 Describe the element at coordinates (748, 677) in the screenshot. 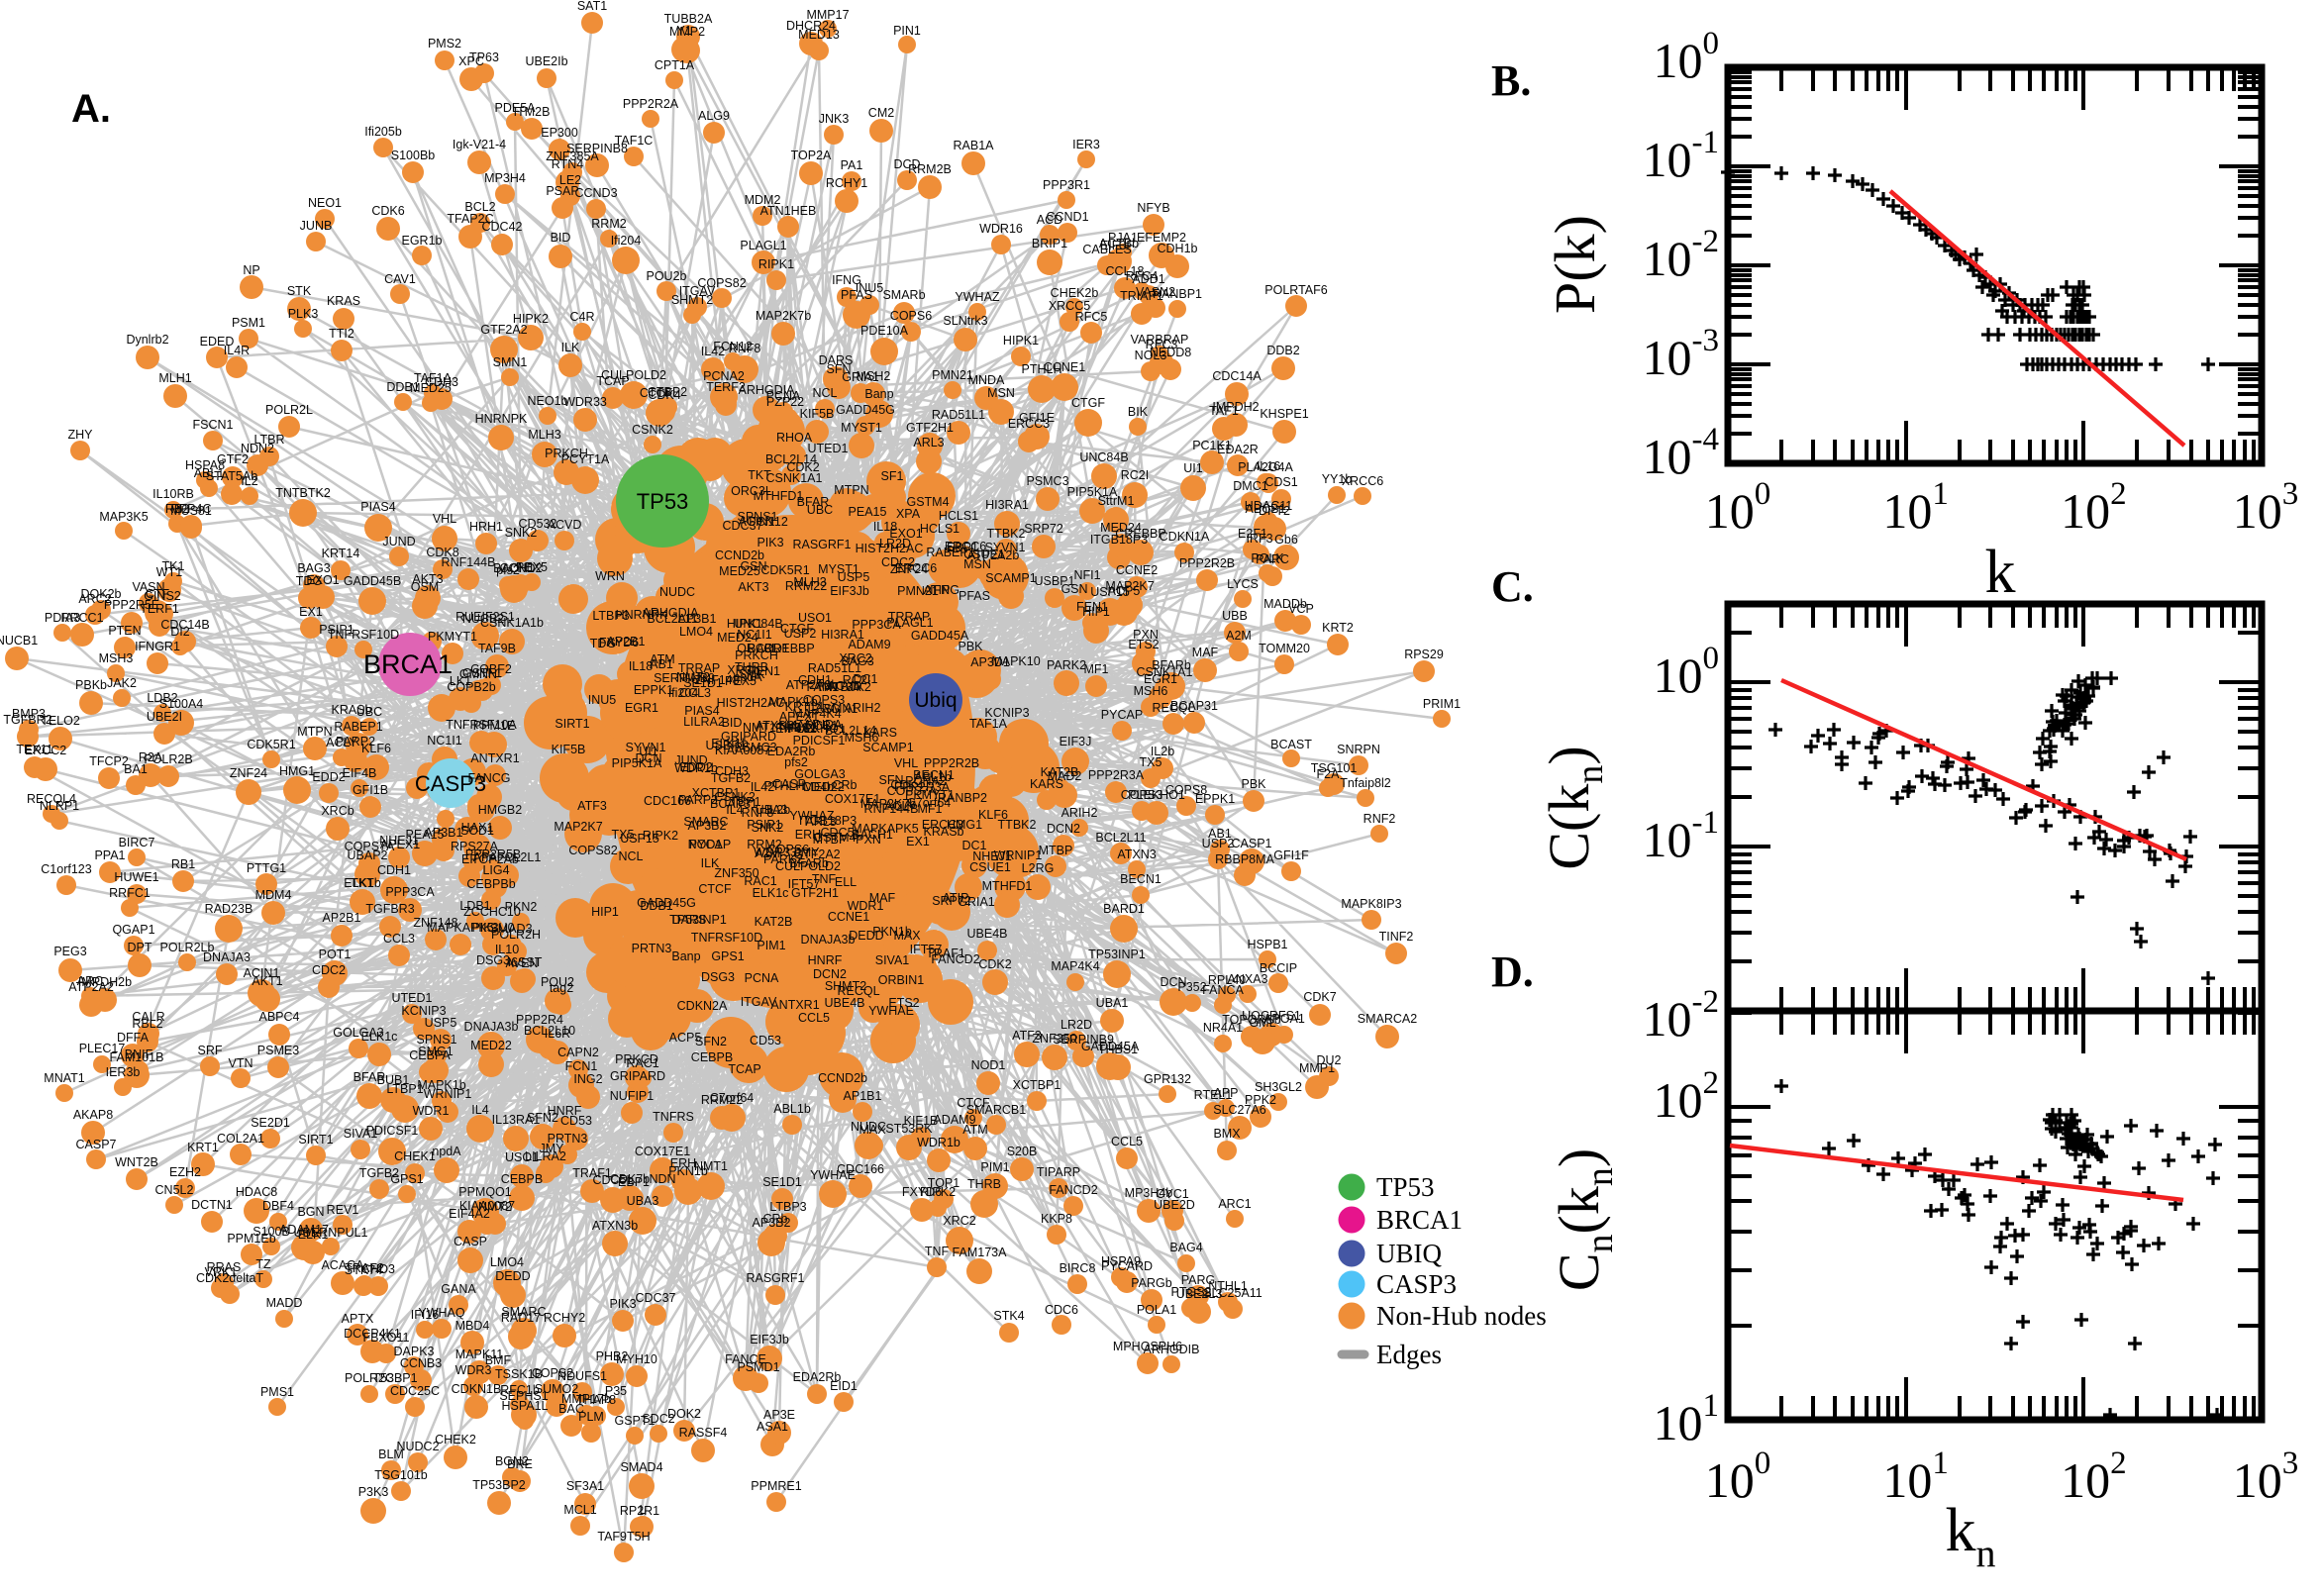

I see `svg-text: npdA` at that location.